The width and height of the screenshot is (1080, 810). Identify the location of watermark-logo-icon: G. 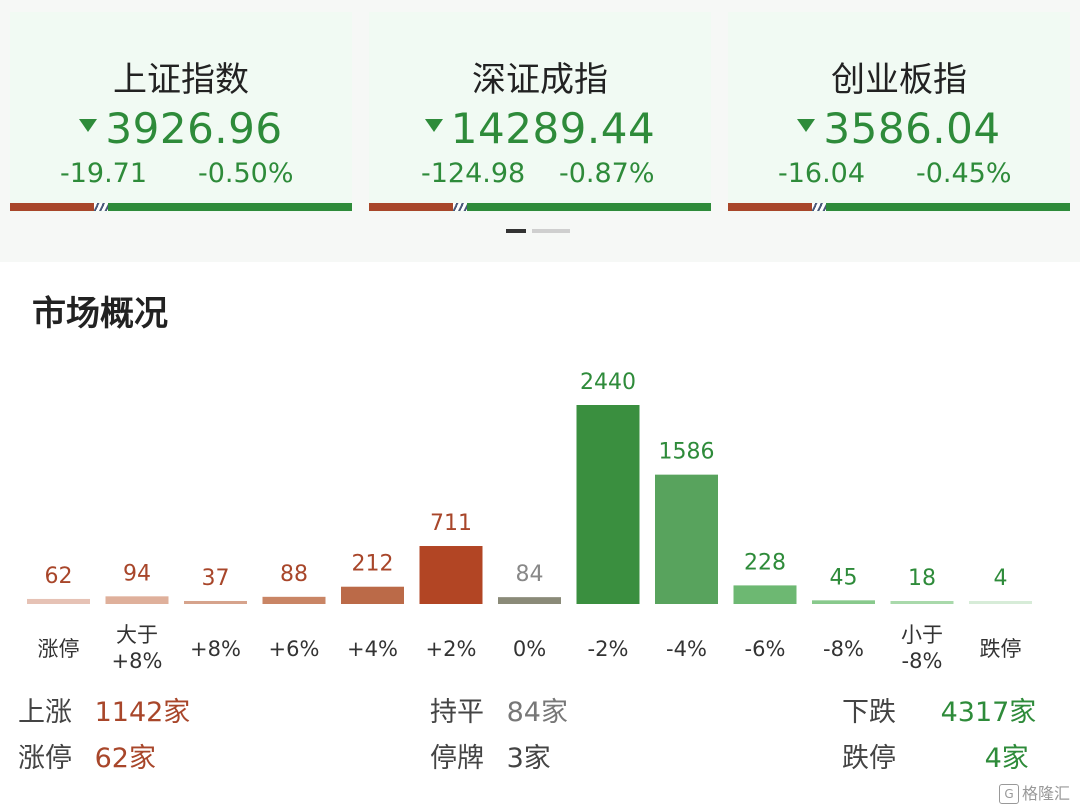
(1008, 794).